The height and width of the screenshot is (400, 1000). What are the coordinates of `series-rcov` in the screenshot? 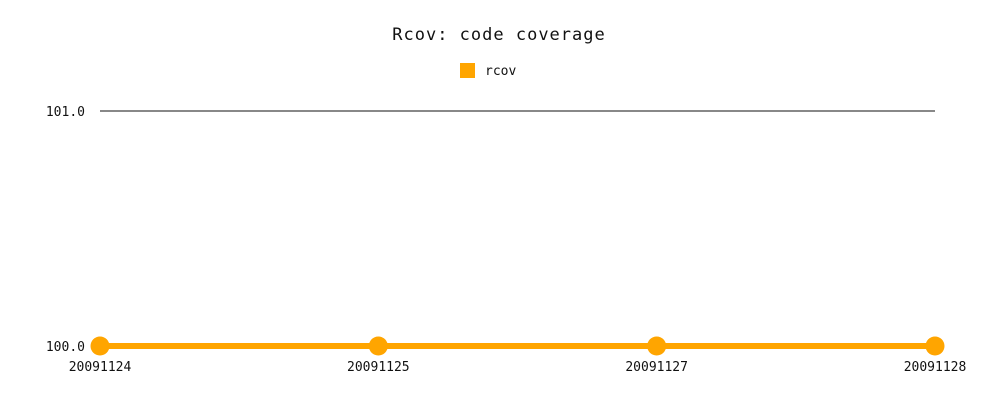 It's located at (517, 346).